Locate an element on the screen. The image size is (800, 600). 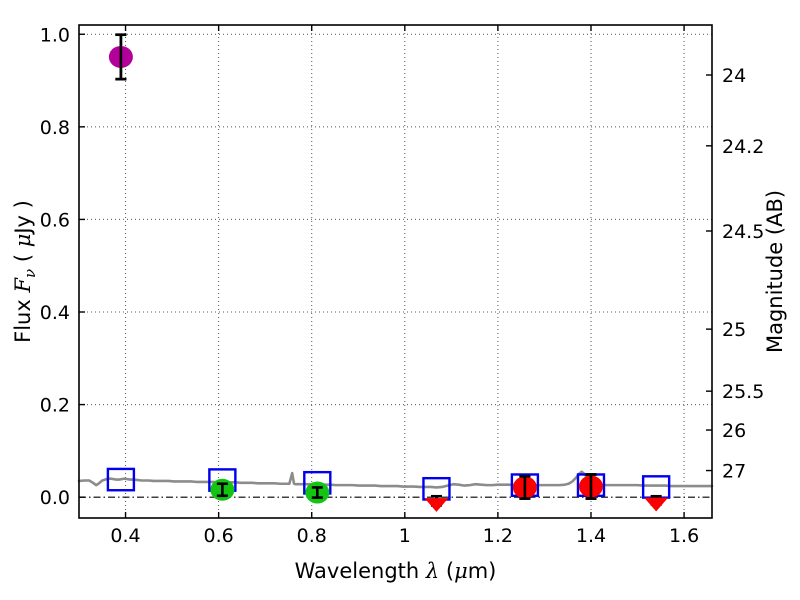
x-axis-unit-open: ( is located at coordinates (446, 571).